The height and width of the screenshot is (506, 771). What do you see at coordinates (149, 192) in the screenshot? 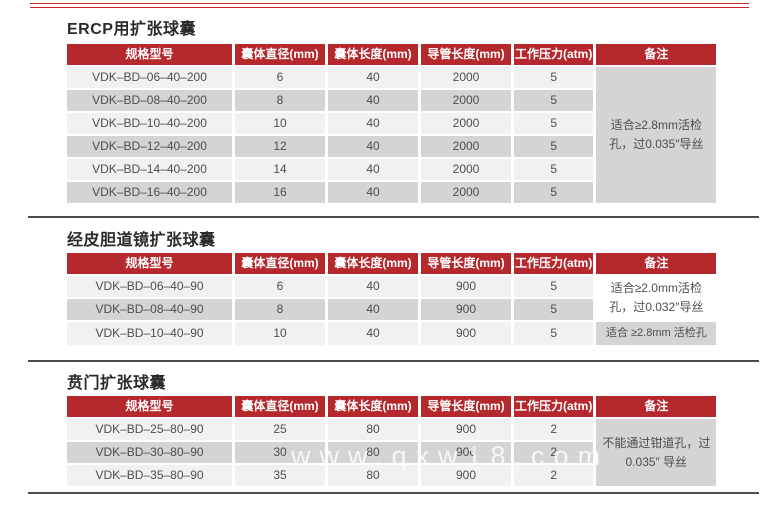
I see `model-cell: VDK–BD–16–40–200` at bounding box center [149, 192].